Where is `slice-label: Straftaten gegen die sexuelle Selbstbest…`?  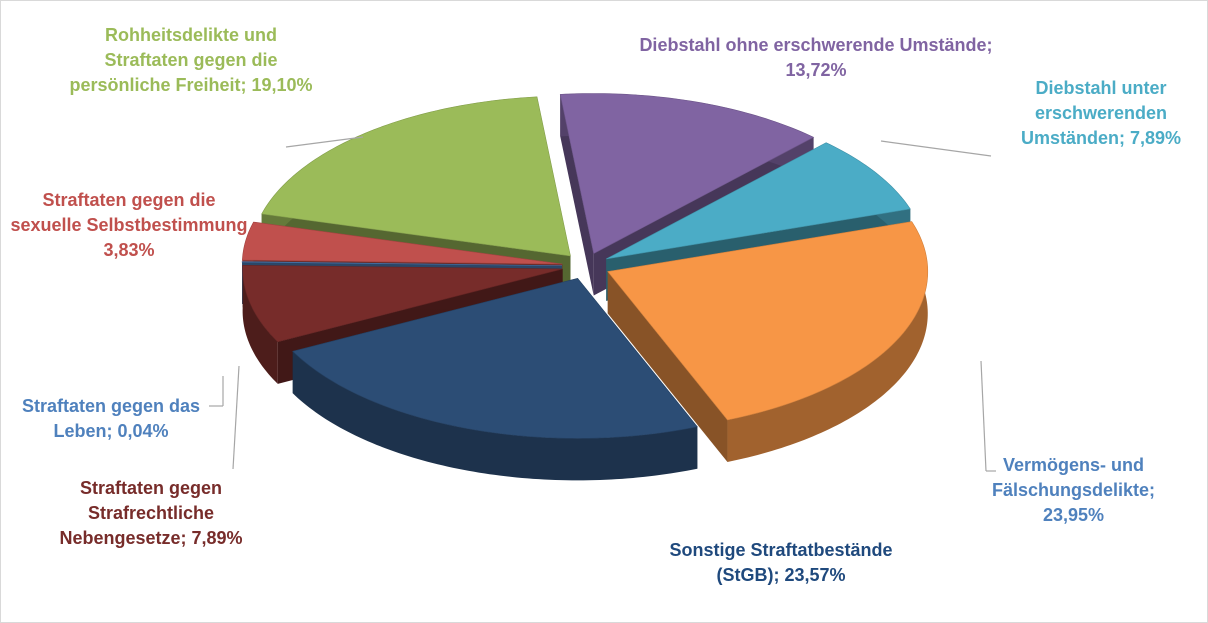
slice-label: Straftaten gegen die sexuelle Selbstbest… is located at coordinates (129, 225).